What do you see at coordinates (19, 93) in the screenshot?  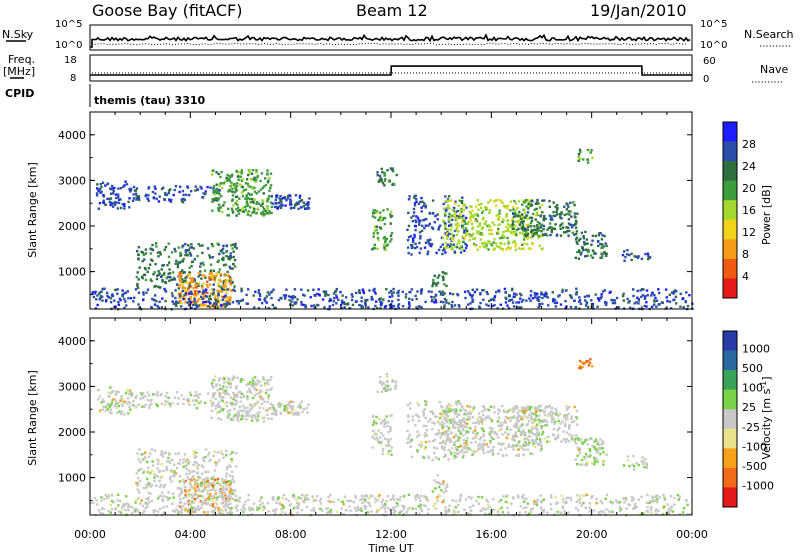 I see `cpid-label: CPID` at bounding box center [19, 93].